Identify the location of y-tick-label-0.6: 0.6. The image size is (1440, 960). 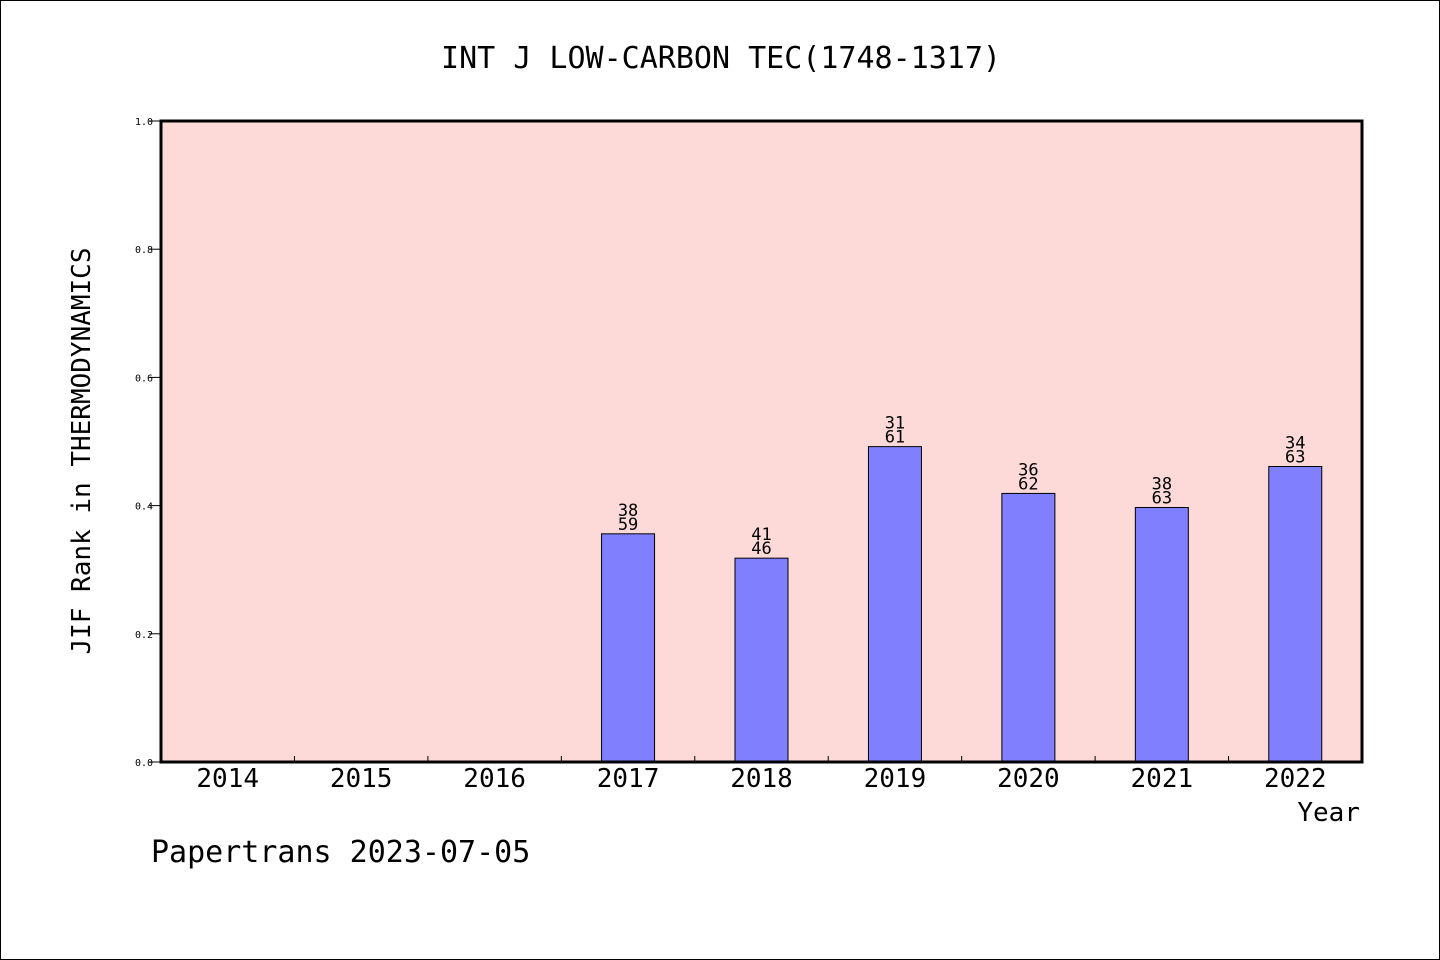
(144, 378).